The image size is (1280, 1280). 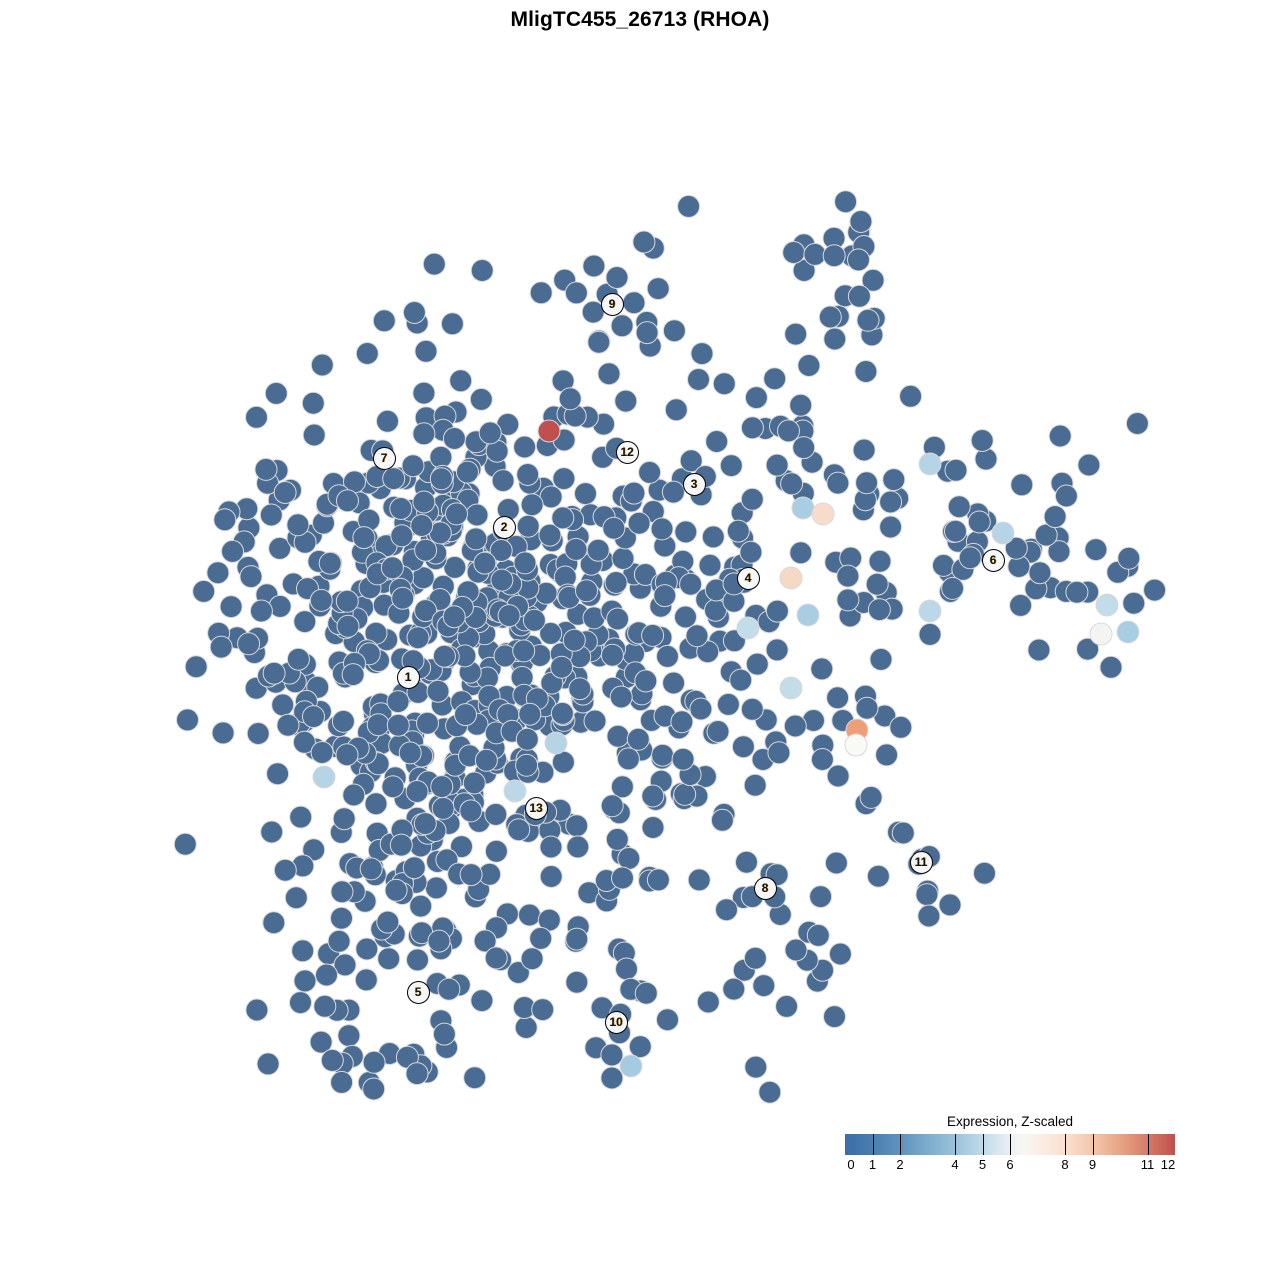 What do you see at coordinates (536, 808) in the screenshot?
I see `cluster-badge-13: 13` at bounding box center [536, 808].